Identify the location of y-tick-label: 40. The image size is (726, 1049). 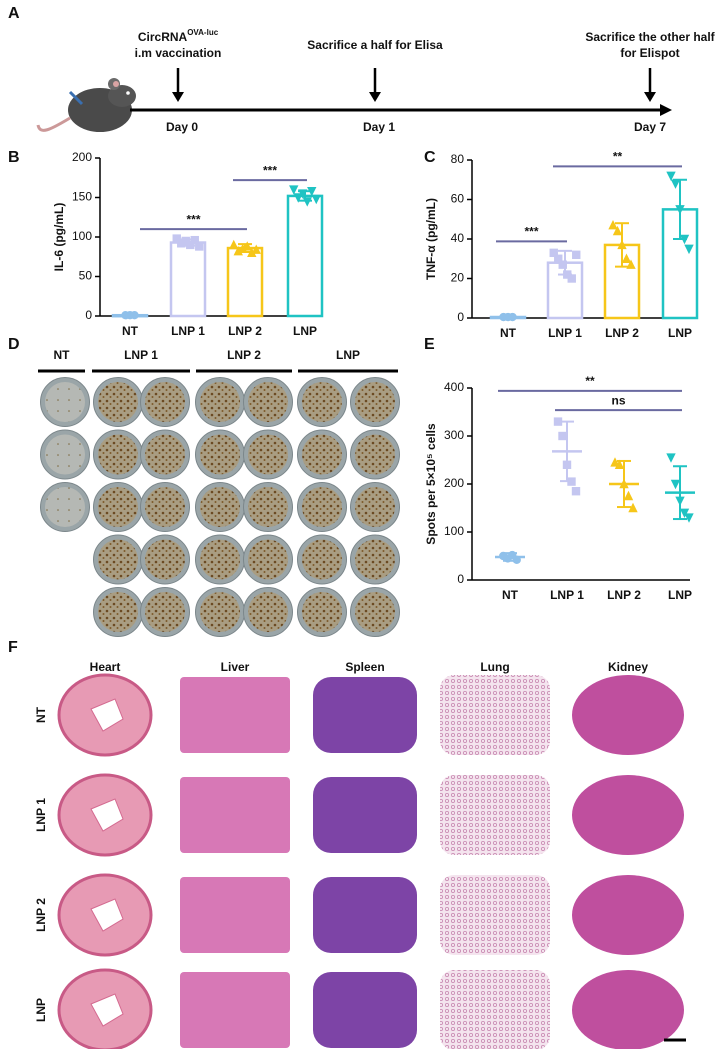
(458, 238).